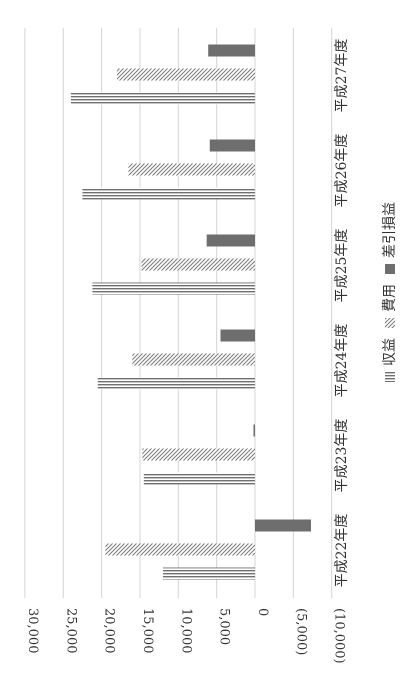  Describe the element at coordinates (174, 288) in the screenshot. I see `bar-収益-平成25年度` at that location.